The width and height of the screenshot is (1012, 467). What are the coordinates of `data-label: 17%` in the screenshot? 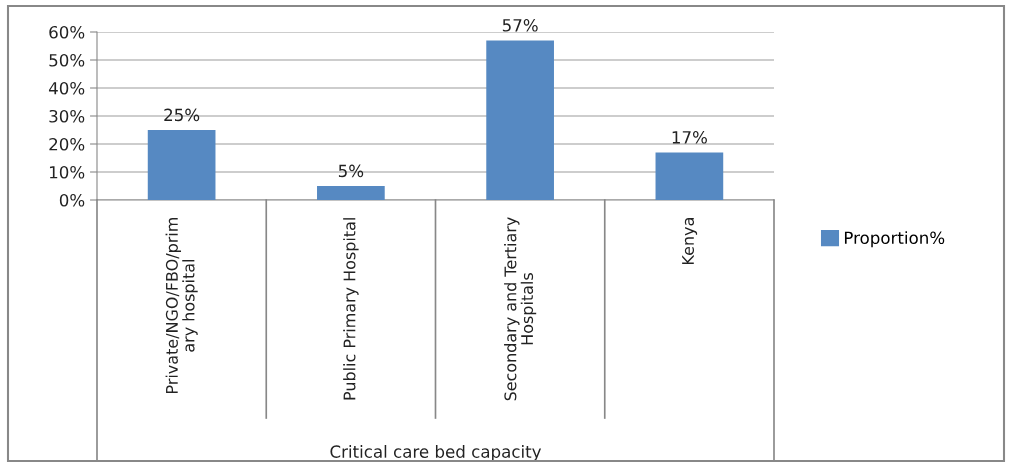 It's located at (689, 137).